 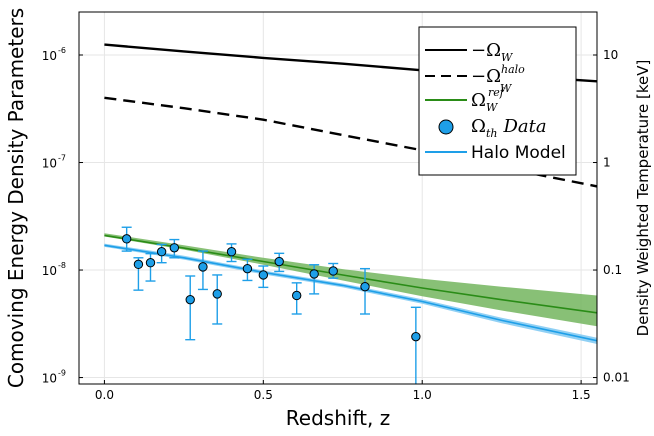 I want to click on legend-omega-w-main: −Ω, so click(x=486, y=50).